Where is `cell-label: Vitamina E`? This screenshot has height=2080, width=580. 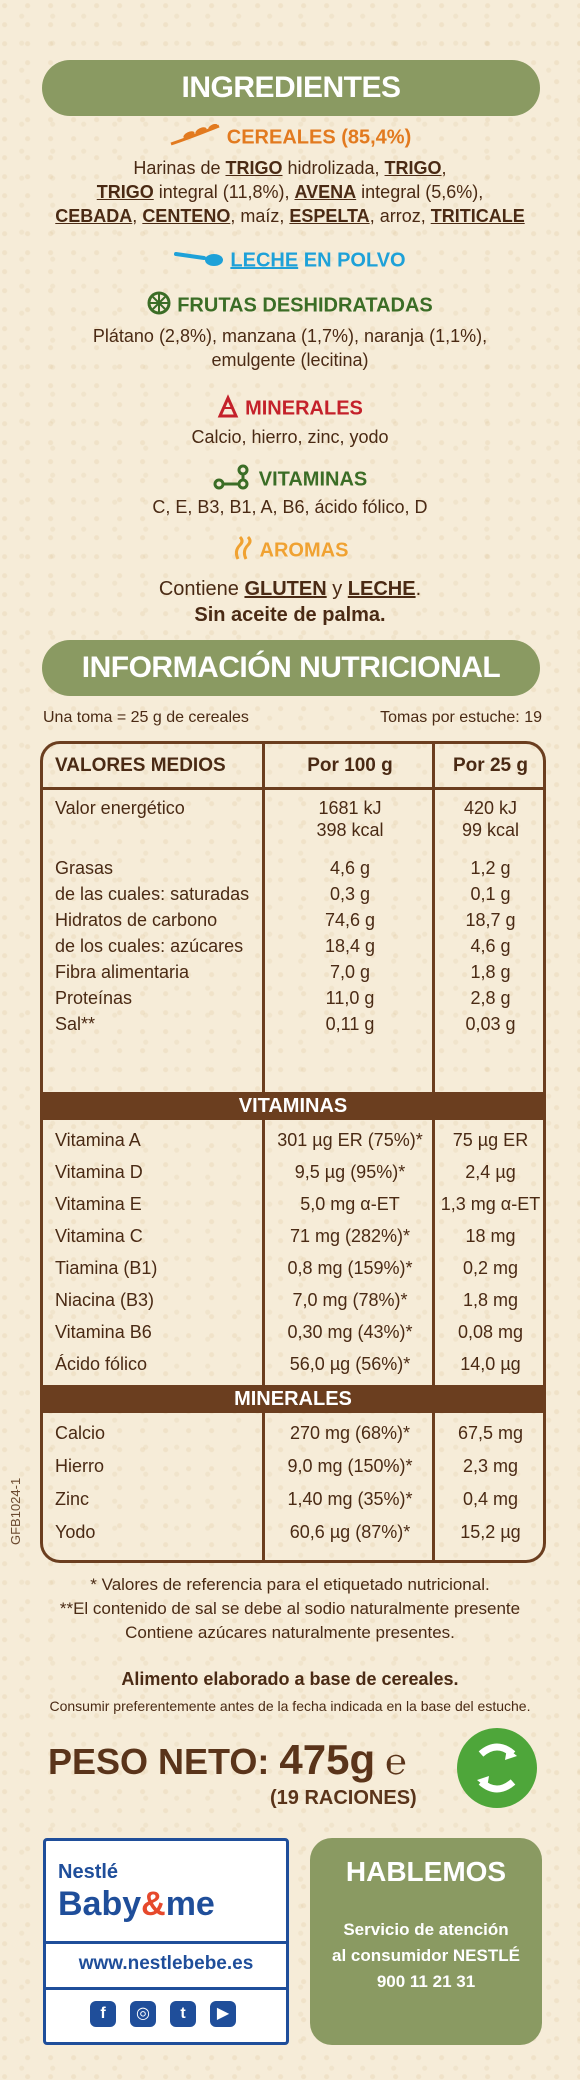
cell-label: Vitamina E is located at coordinates (98, 1204).